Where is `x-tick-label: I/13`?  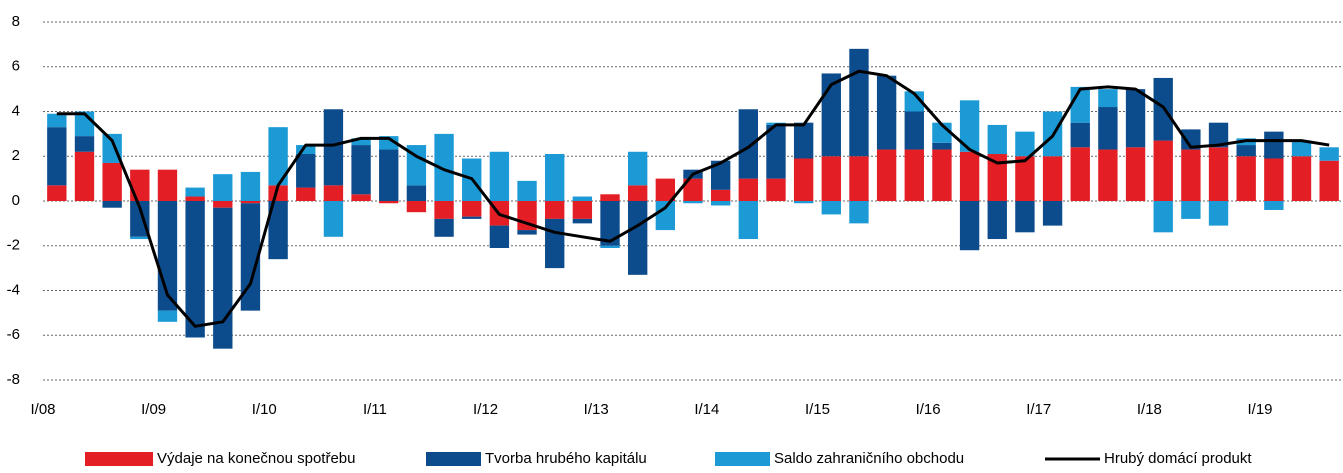 x-tick-label: I/13 is located at coordinates (596, 409).